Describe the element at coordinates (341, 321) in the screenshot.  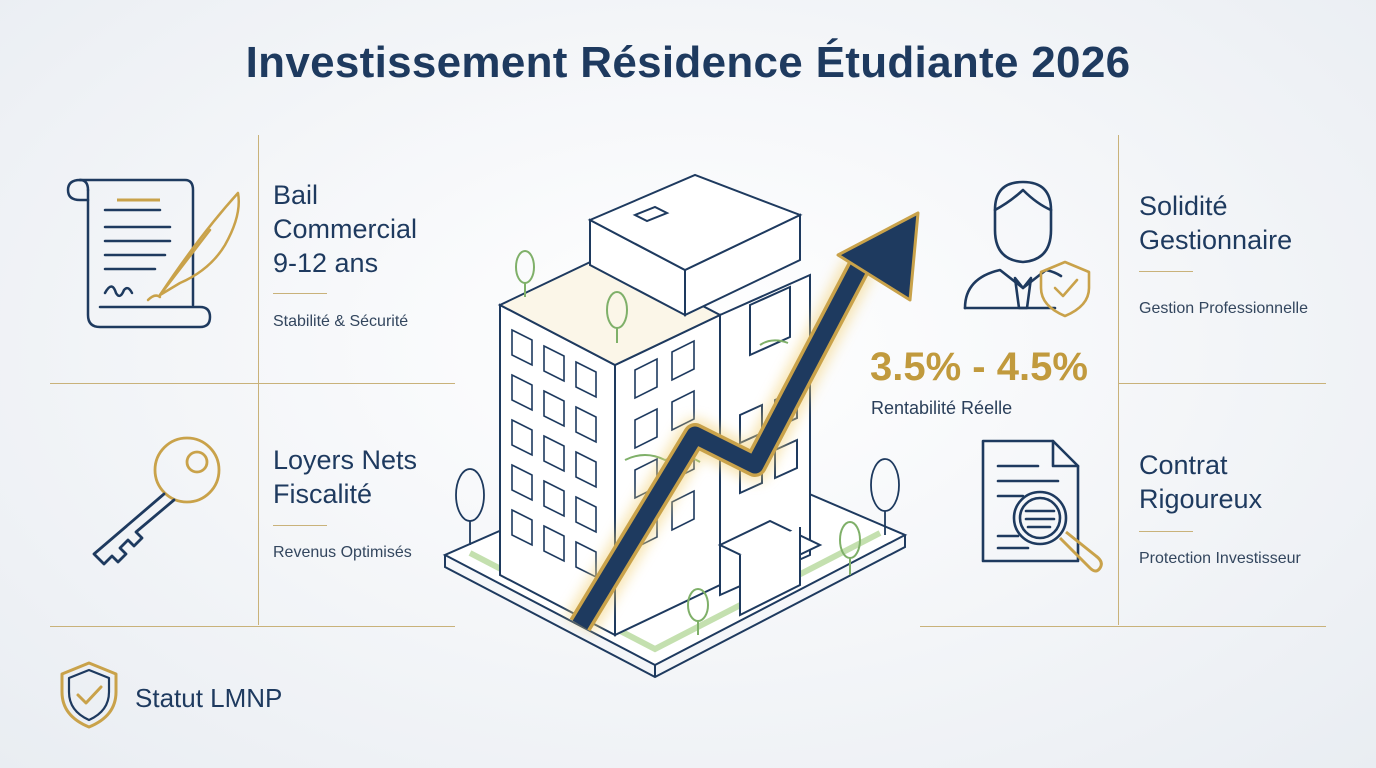
I see `bail-subtitle: Stabilité & Sécurité` at that location.